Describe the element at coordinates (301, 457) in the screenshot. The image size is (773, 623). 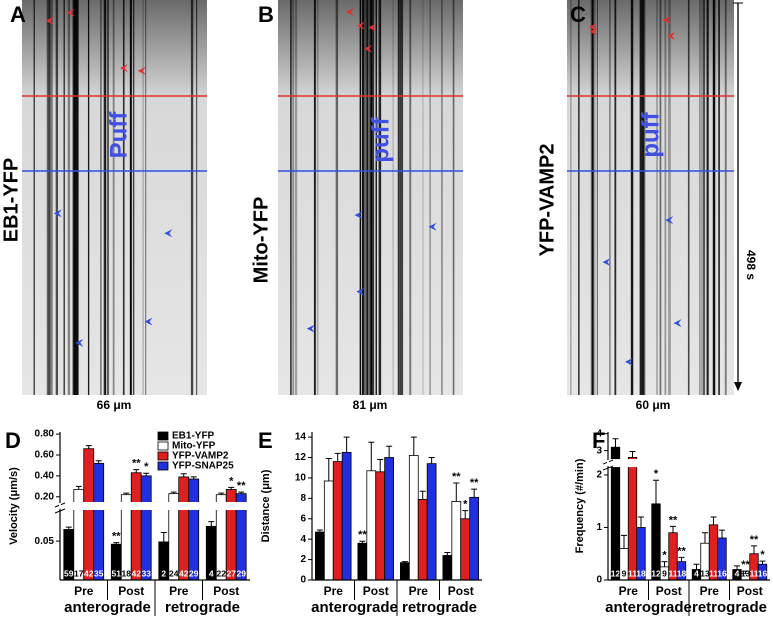
I see `y-tick-label: 12` at that location.